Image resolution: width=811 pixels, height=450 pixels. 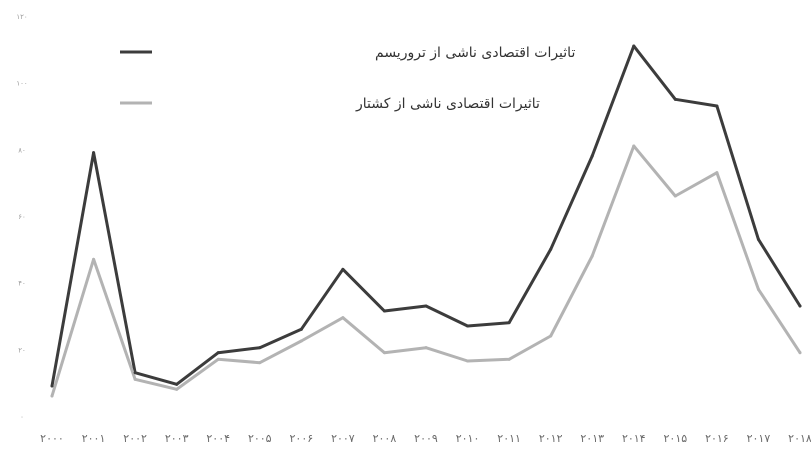 What do you see at coordinates (52, 438) in the screenshot?
I see `x-tick-label: ۲۰۰۰` at bounding box center [52, 438].